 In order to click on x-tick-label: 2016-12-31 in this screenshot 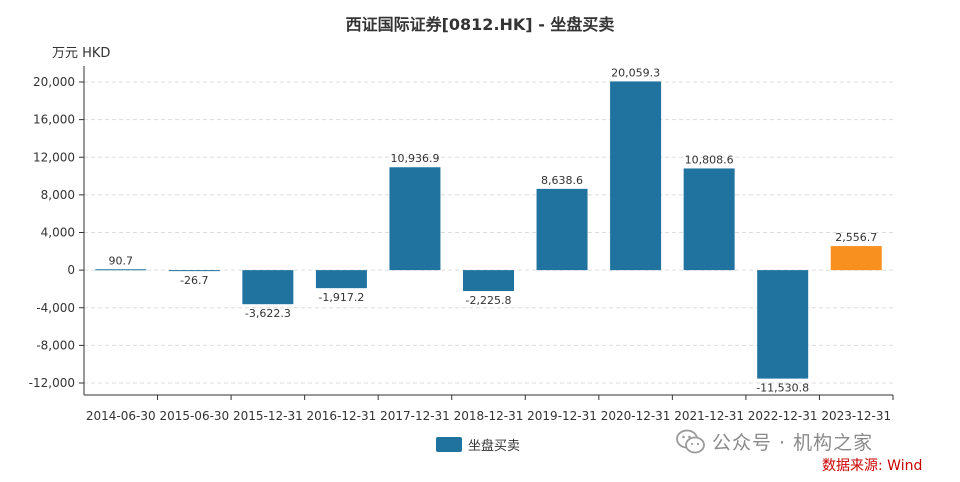, I will do `click(342, 416)`.